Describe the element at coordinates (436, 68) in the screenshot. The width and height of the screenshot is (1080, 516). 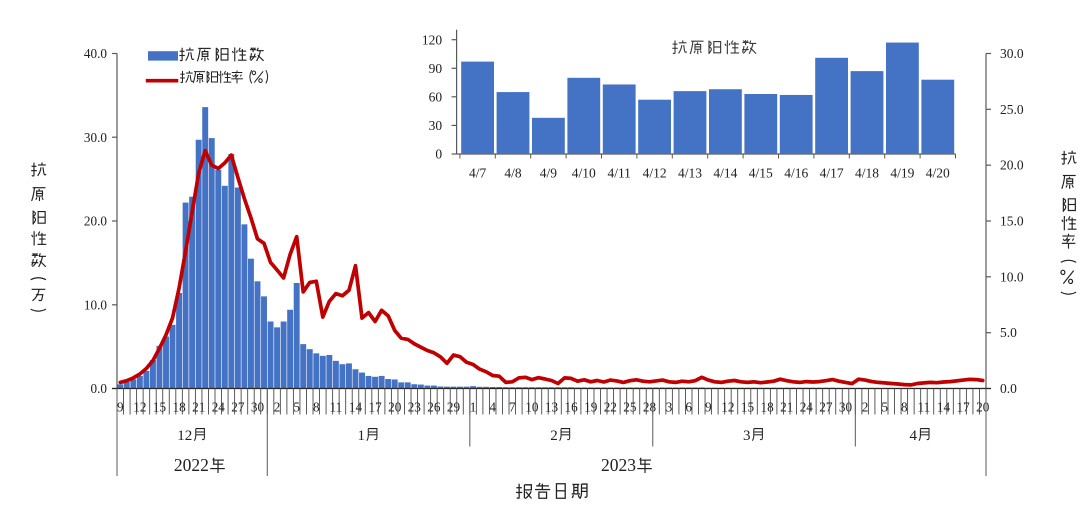
I see `svg-text: 90` at that location.